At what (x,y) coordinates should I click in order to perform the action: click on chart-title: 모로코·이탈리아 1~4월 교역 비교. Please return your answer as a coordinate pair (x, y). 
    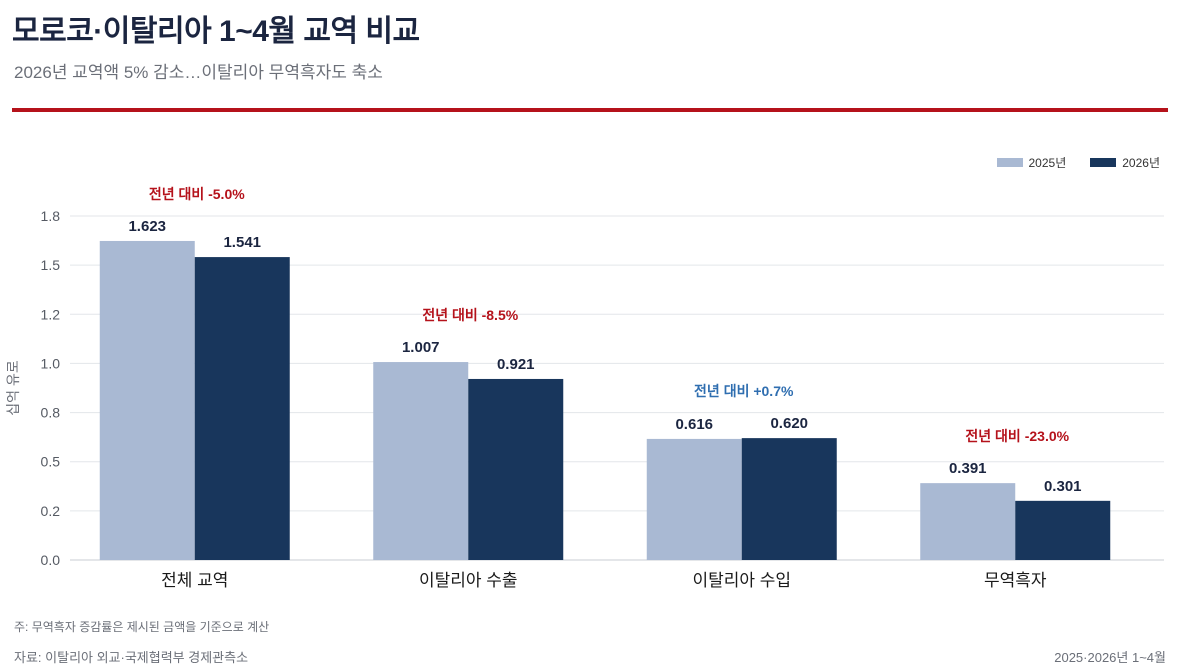
    Looking at the image, I should click on (216, 31).